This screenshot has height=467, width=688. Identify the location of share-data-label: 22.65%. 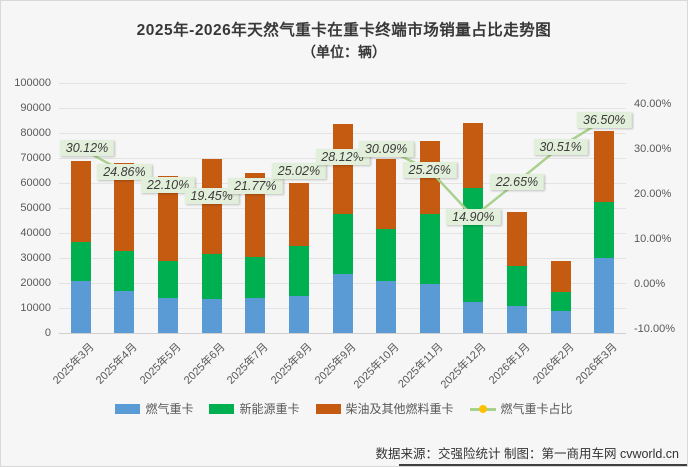
(517, 182).